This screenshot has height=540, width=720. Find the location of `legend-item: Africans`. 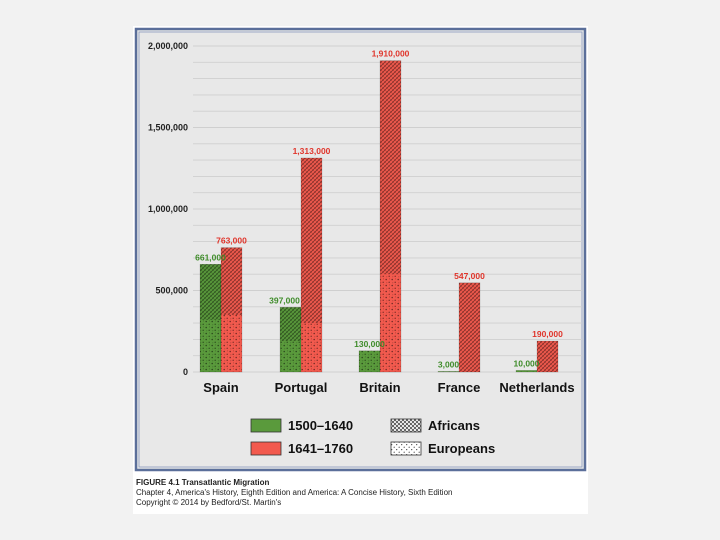

legend-item: Africans is located at coordinates (435, 425).